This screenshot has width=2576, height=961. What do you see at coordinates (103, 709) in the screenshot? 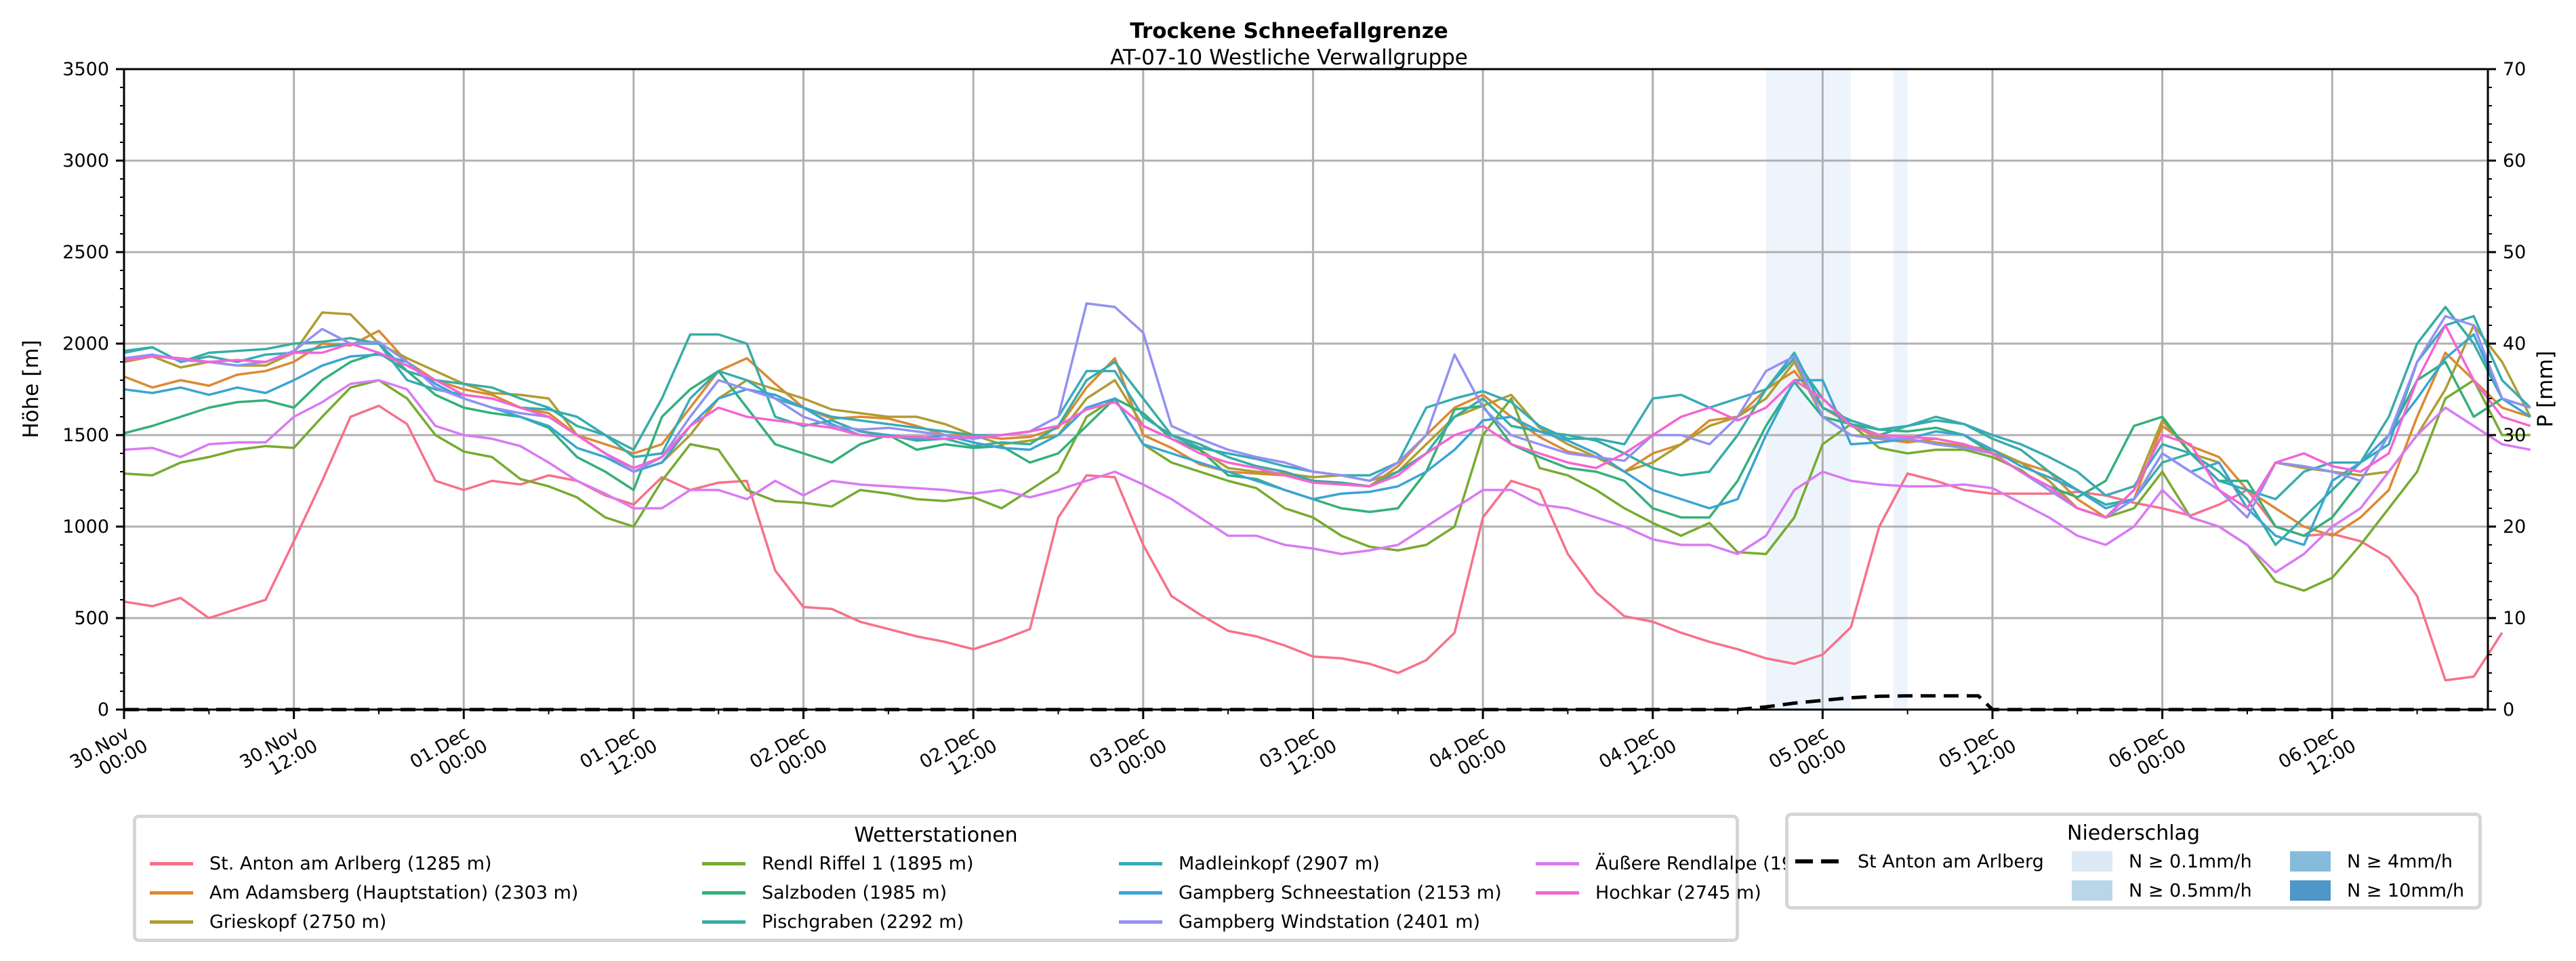
I see `y-tick-label: 0` at bounding box center [103, 709].